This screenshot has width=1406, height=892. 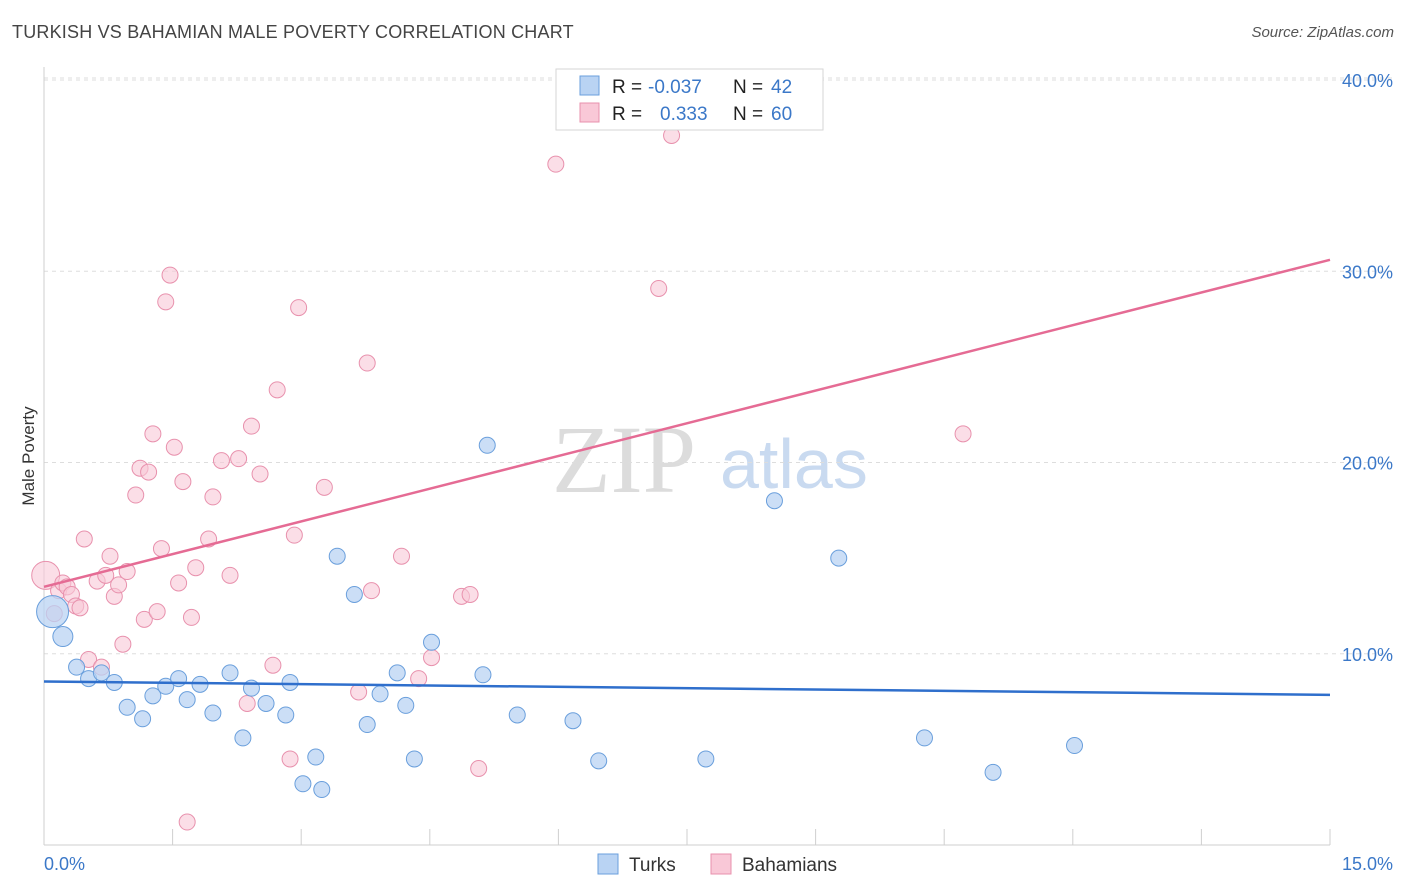 I want to click on stats-box-frame, so click(x=689, y=99).